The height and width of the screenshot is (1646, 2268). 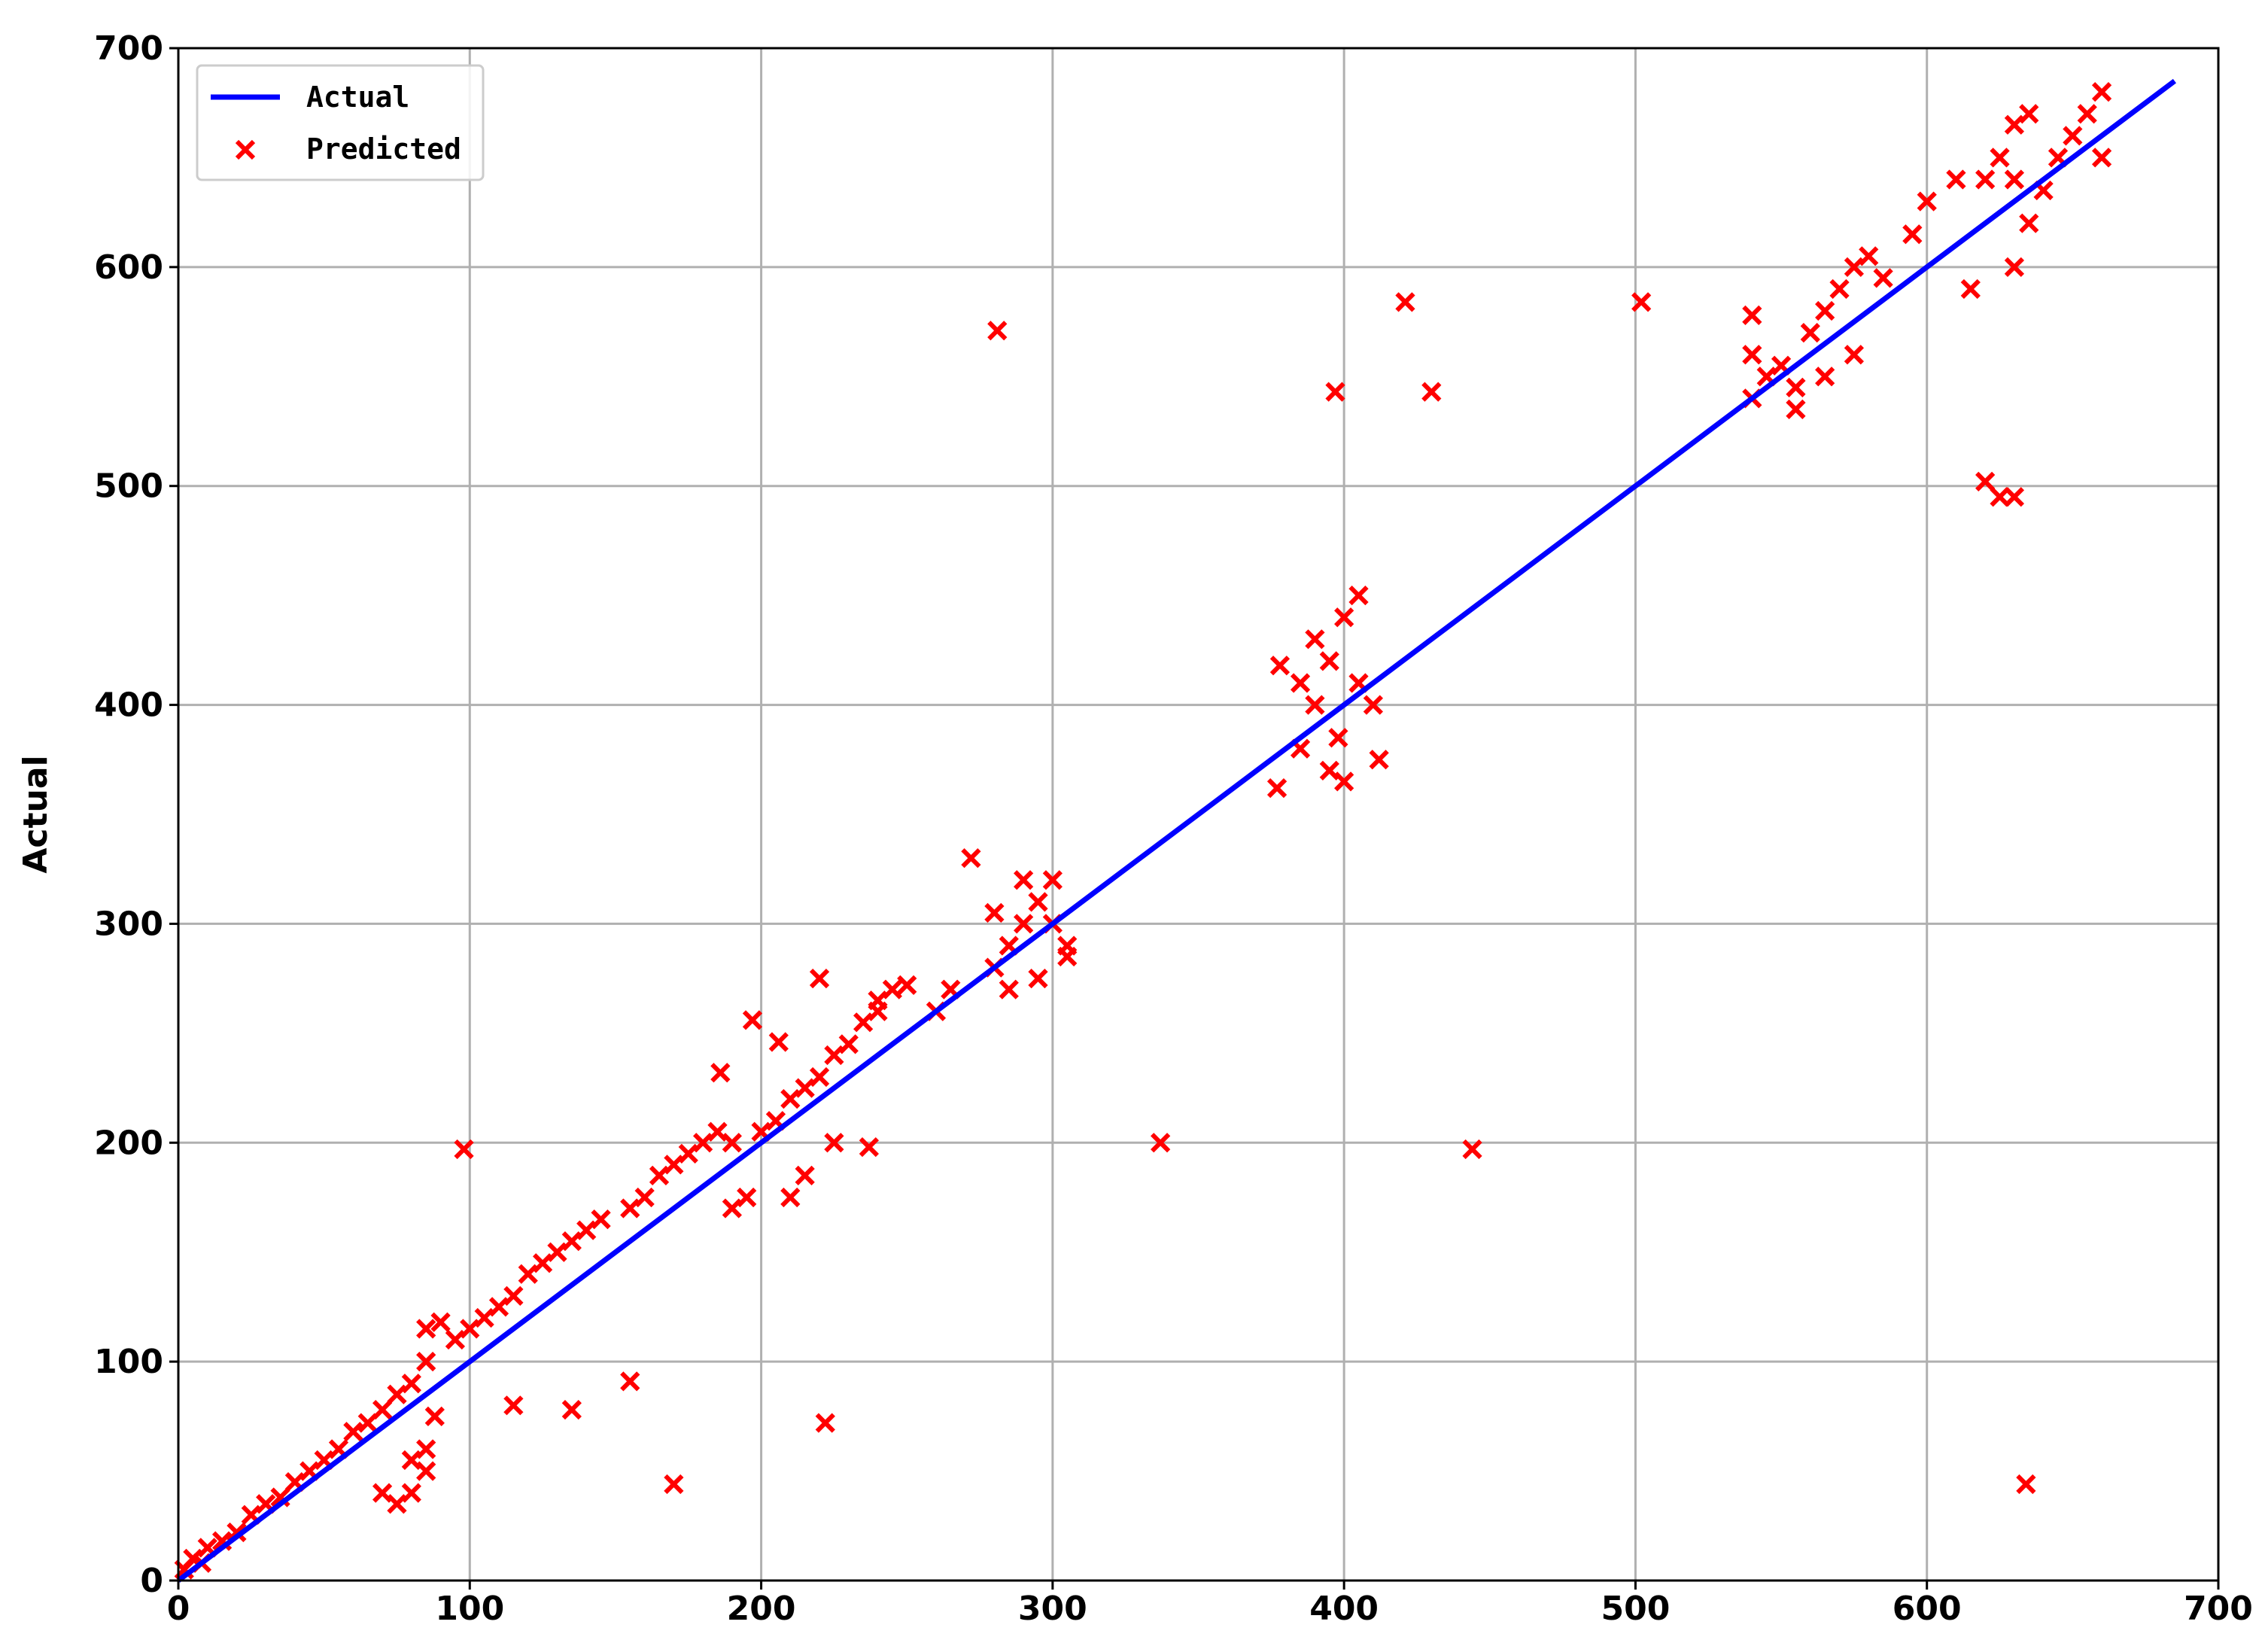 What do you see at coordinates (129, 924) in the screenshot?
I see `y-tick-label: 300` at bounding box center [129, 924].